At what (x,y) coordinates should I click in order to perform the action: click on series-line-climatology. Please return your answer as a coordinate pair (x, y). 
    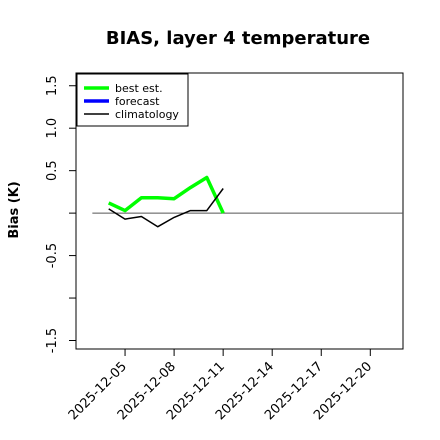
    Looking at the image, I should click on (166, 208).